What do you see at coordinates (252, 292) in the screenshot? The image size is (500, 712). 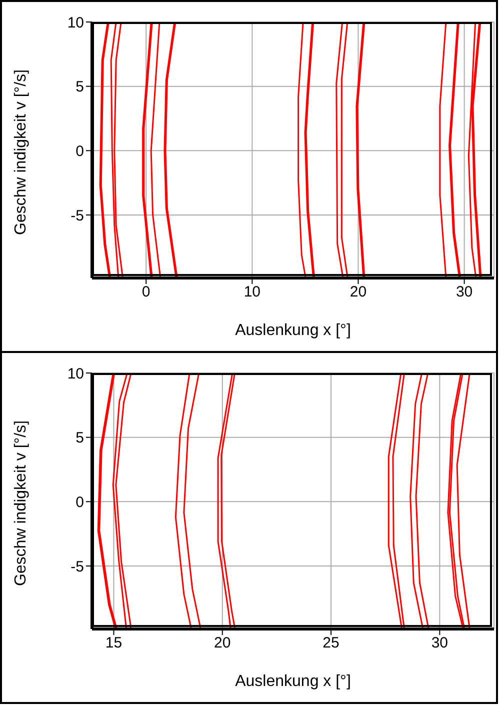 I see `x-tick-label: 10` at bounding box center [252, 292].